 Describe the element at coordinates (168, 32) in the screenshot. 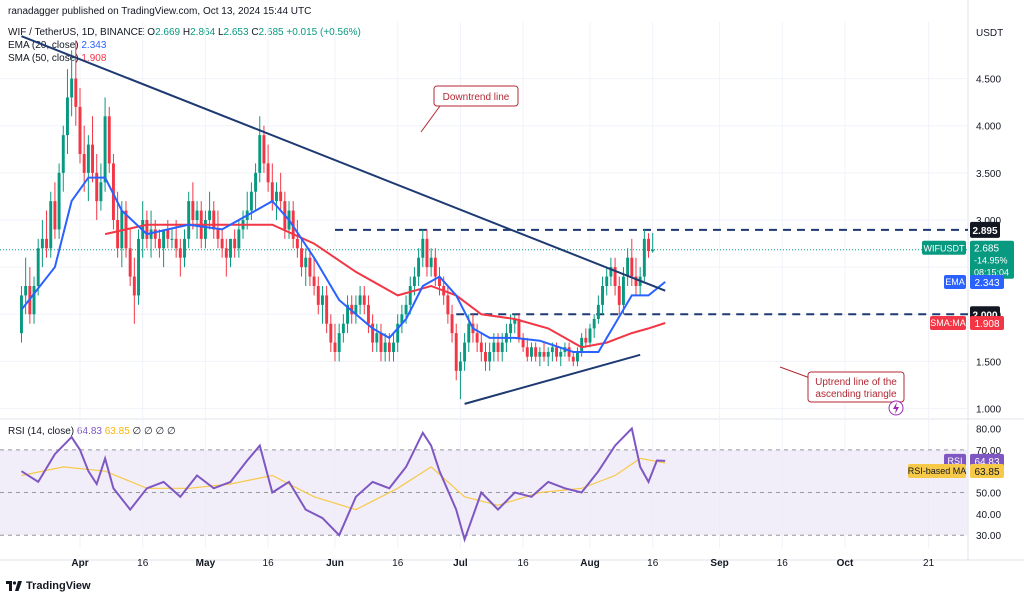

I see `open-value: 2.669` at that location.